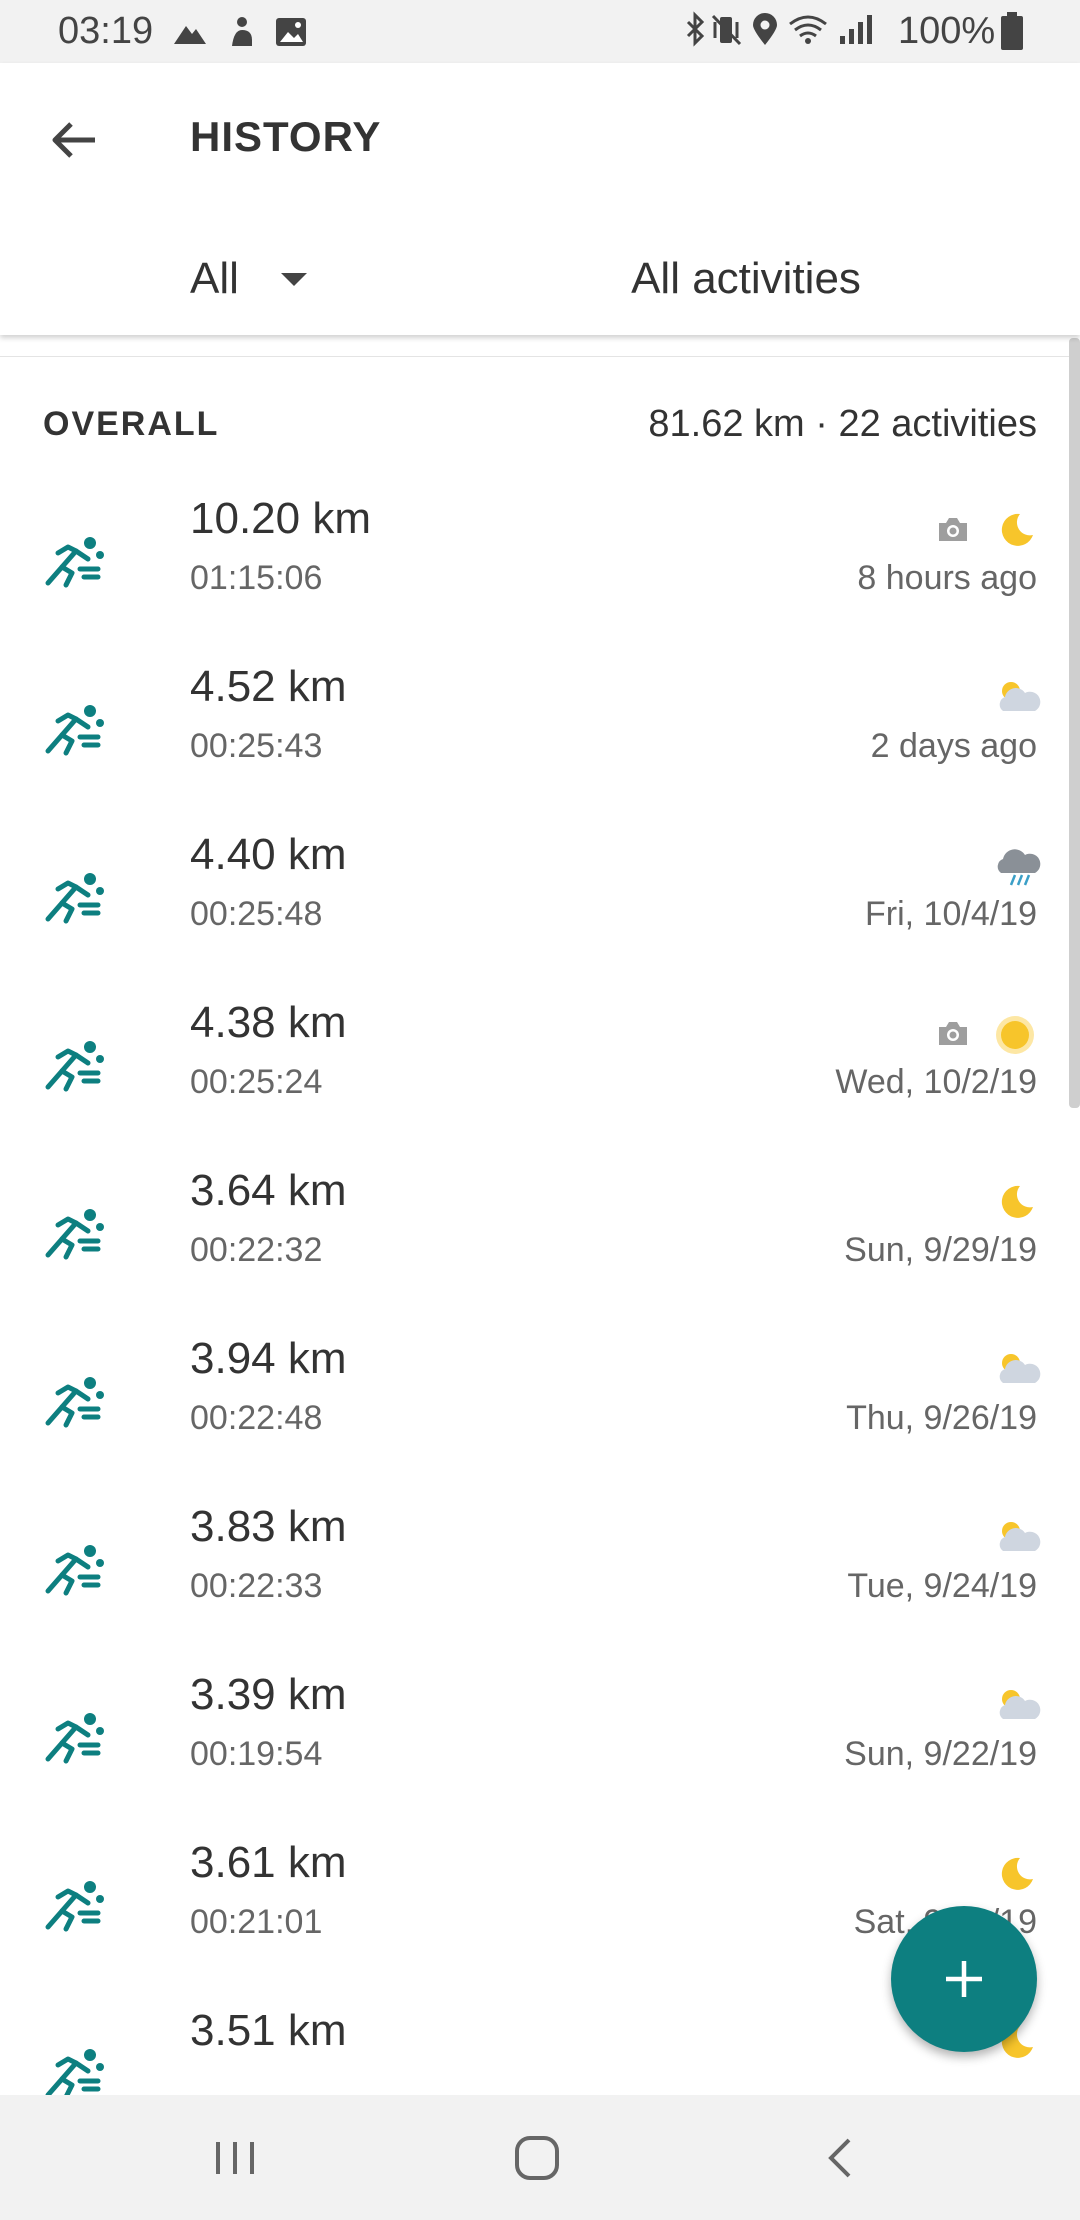  I want to click on activity-date: Fri, 10/4/19, so click(951, 914).